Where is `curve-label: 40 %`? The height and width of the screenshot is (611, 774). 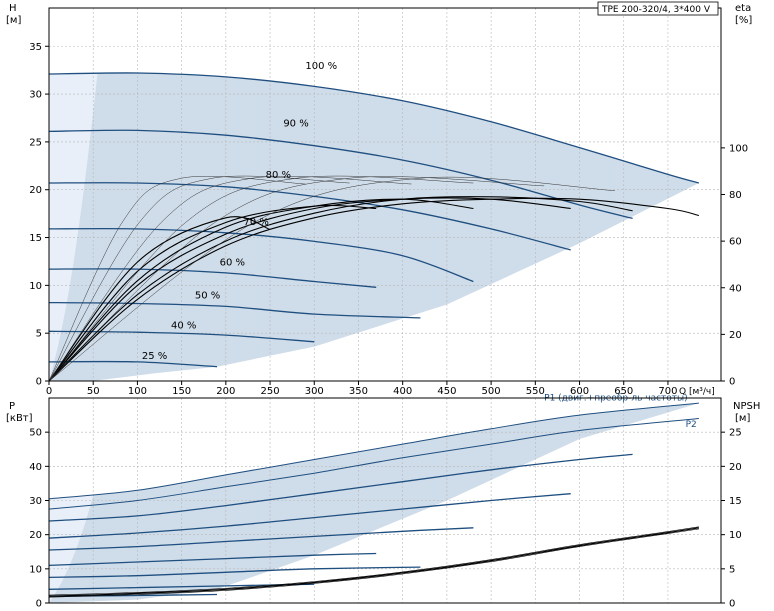 curve-label: 40 % is located at coordinates (183, 325).